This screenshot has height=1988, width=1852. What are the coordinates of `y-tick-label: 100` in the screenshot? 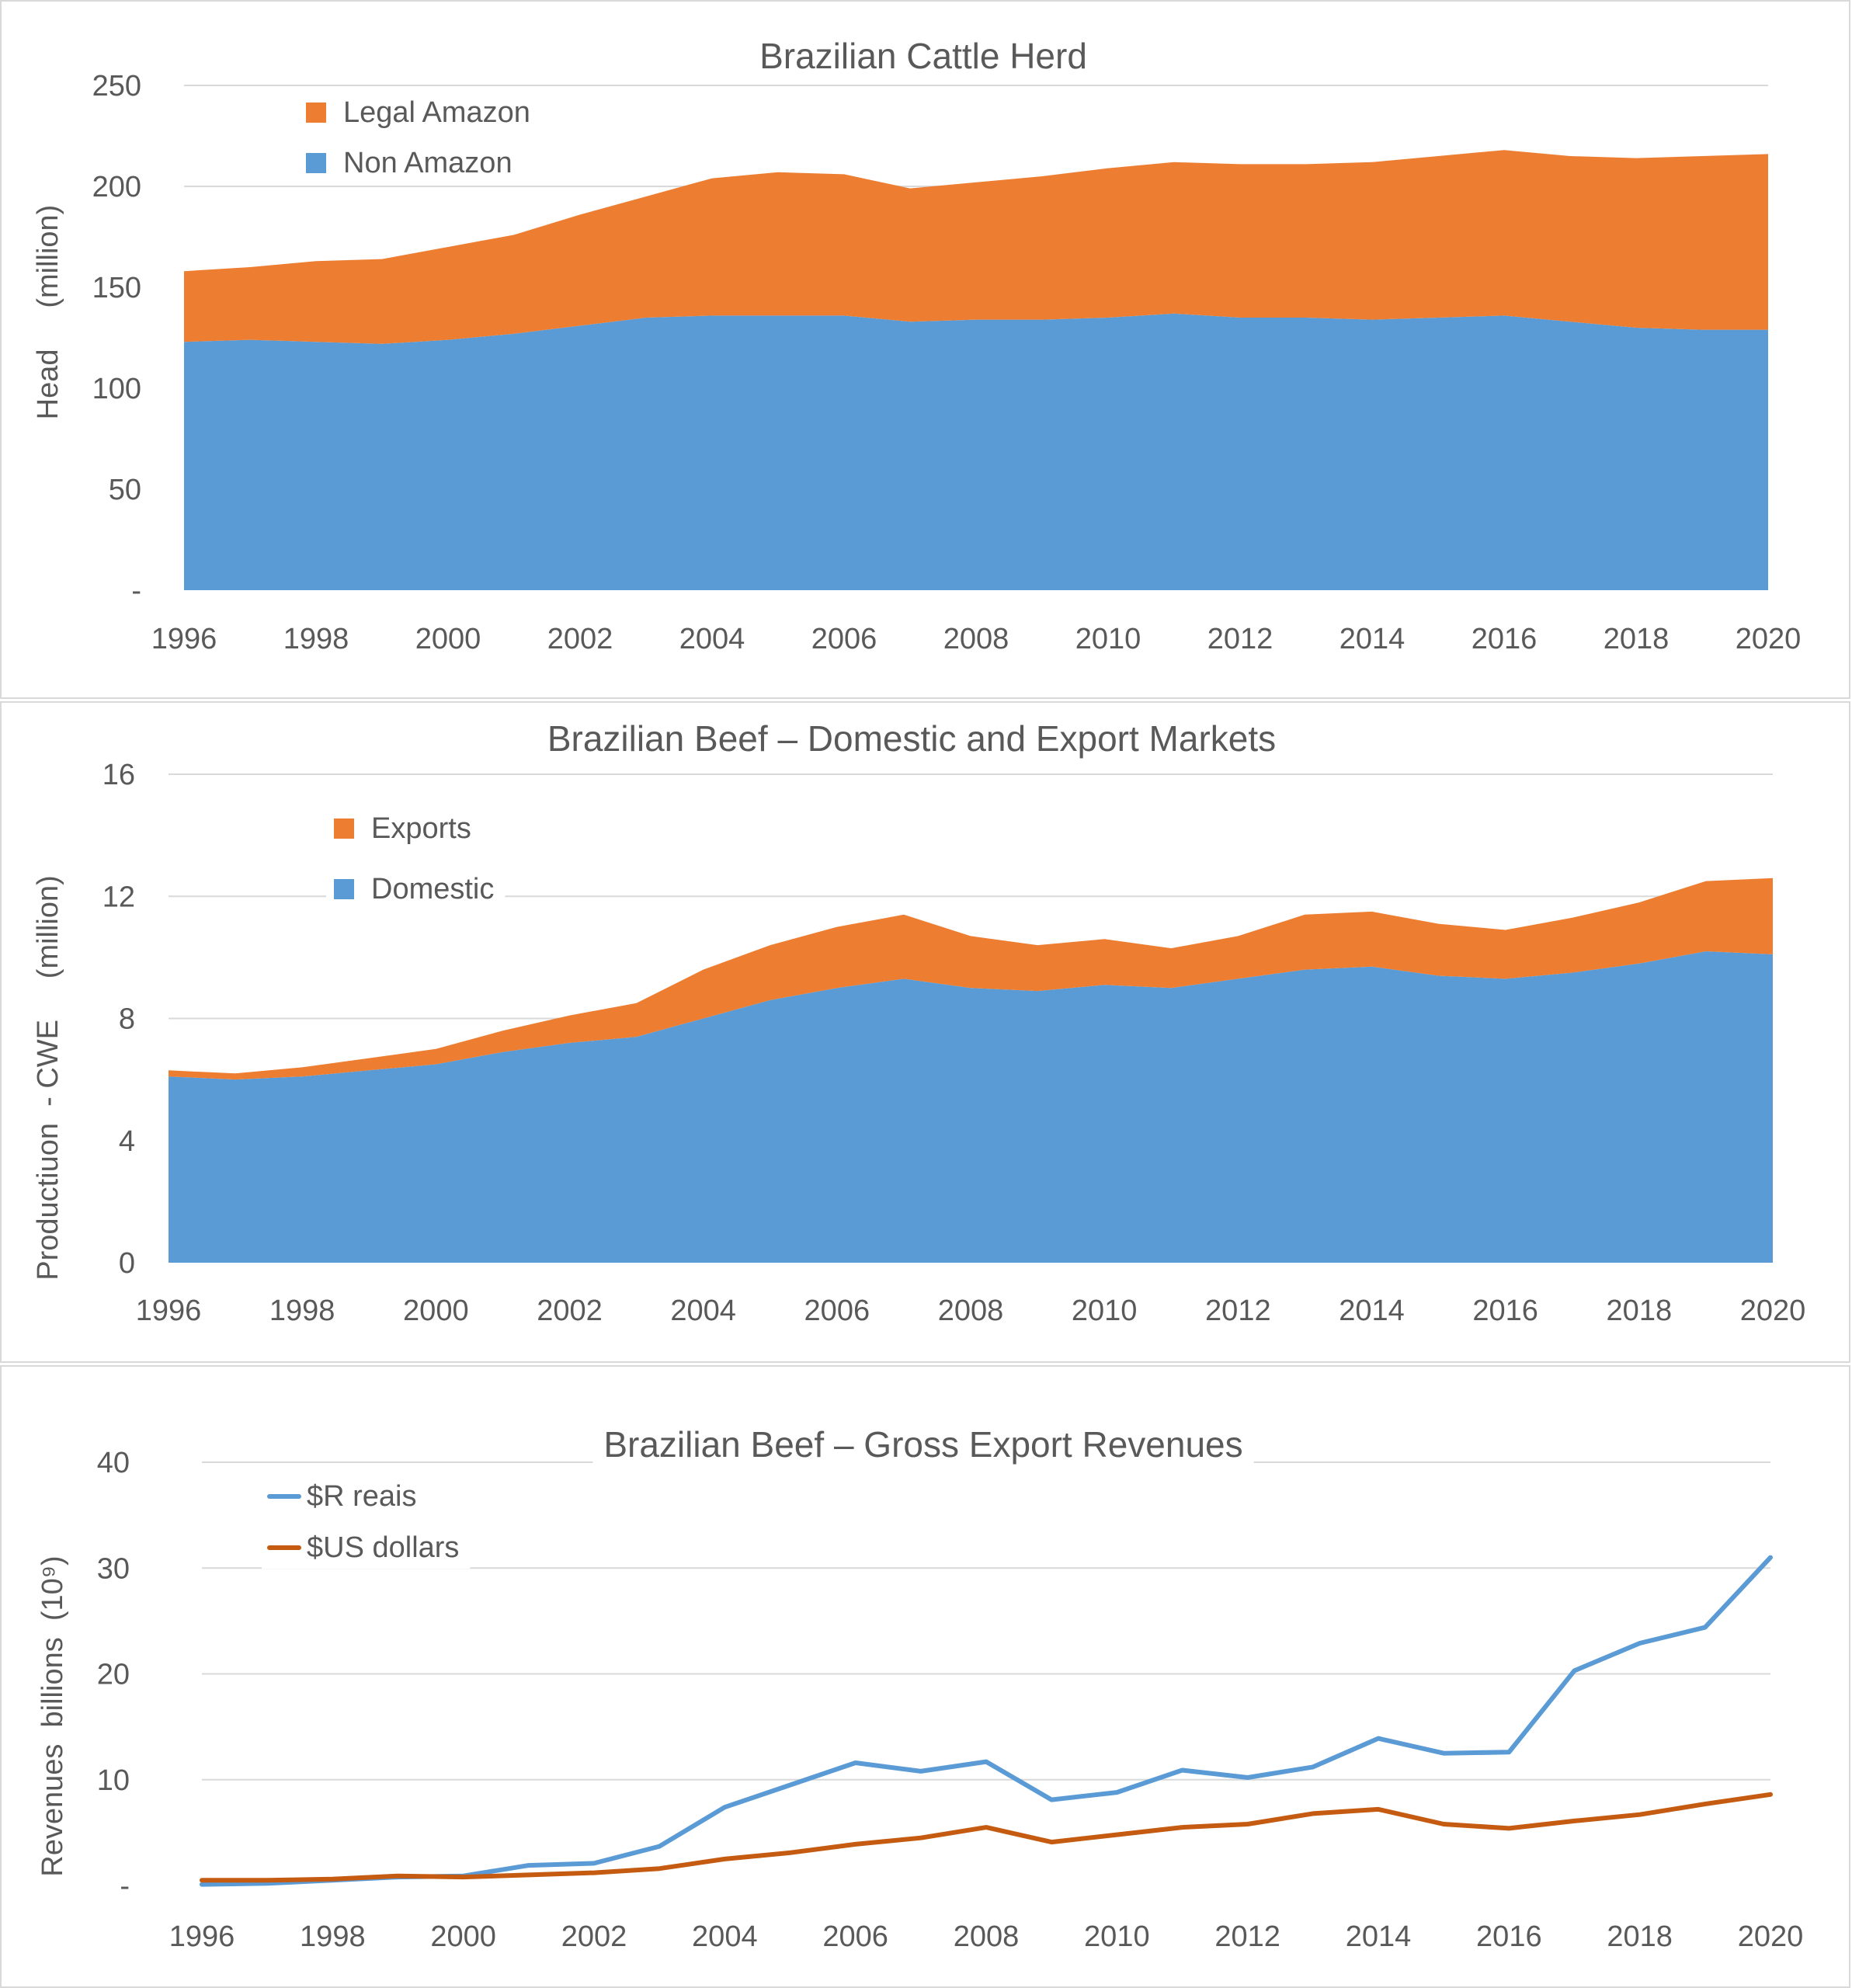 It's located at (116, 389).